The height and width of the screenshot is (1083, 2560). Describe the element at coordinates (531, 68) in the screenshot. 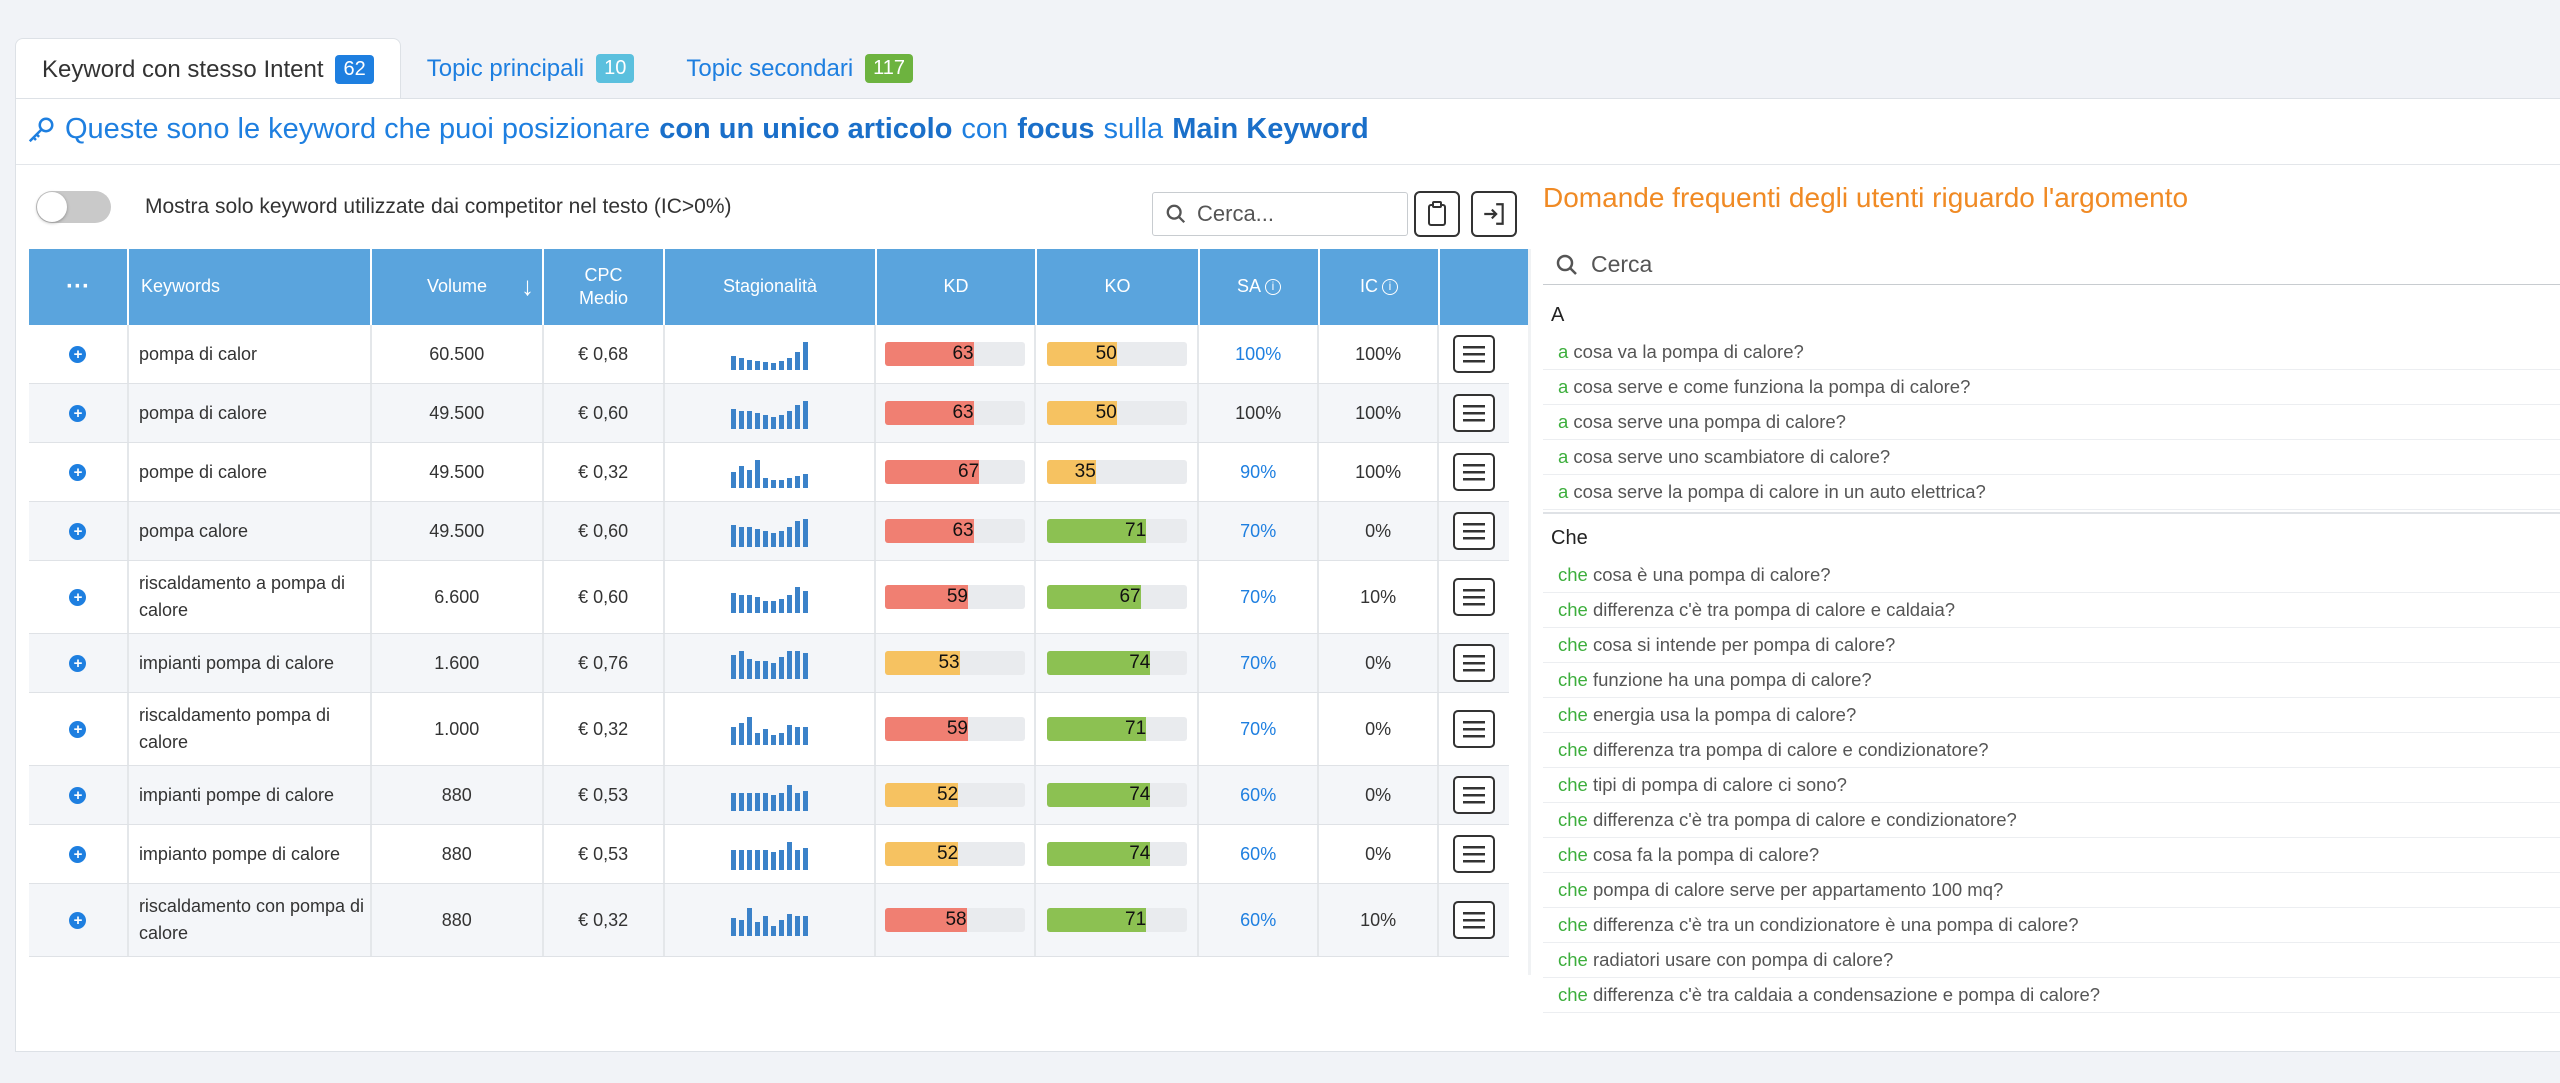

I see `tab-main-topics: Topic principali 10` at that location.